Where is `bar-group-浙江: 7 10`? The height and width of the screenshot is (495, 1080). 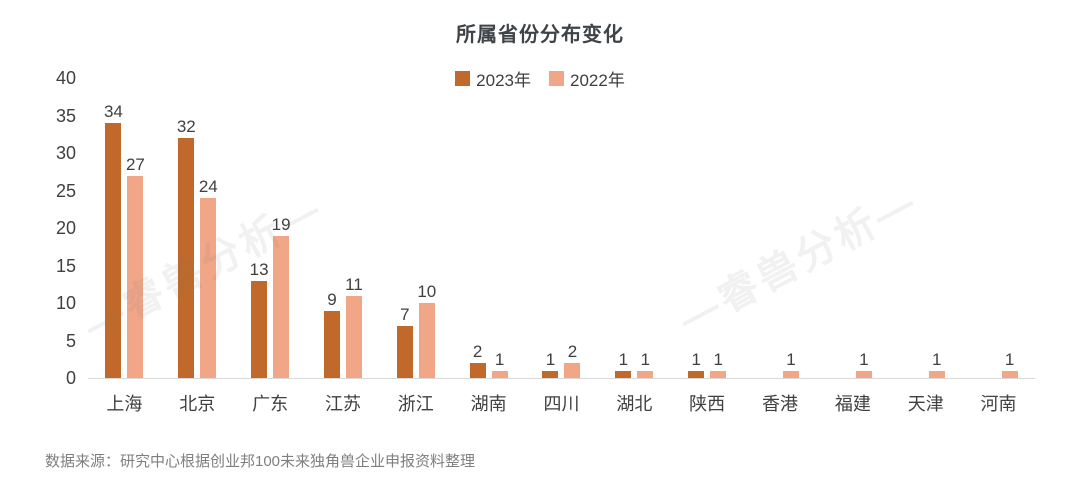 bar-group-浙江: 7 10 is located at coordinates (415, 228).